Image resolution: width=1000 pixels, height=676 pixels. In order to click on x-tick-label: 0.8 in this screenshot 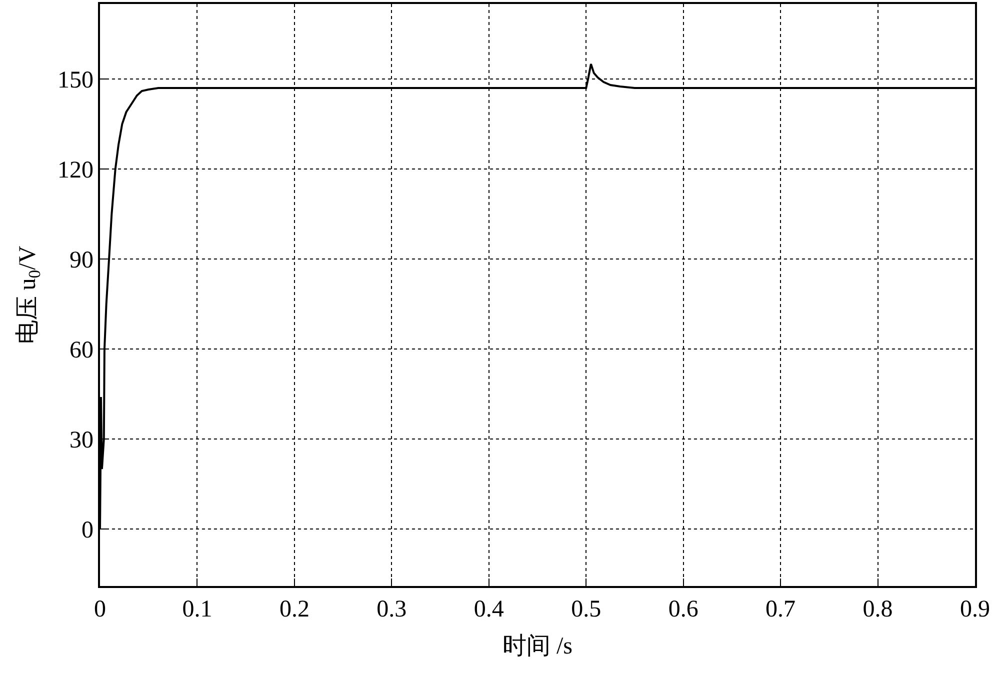, I will do `click(877, 609)`.